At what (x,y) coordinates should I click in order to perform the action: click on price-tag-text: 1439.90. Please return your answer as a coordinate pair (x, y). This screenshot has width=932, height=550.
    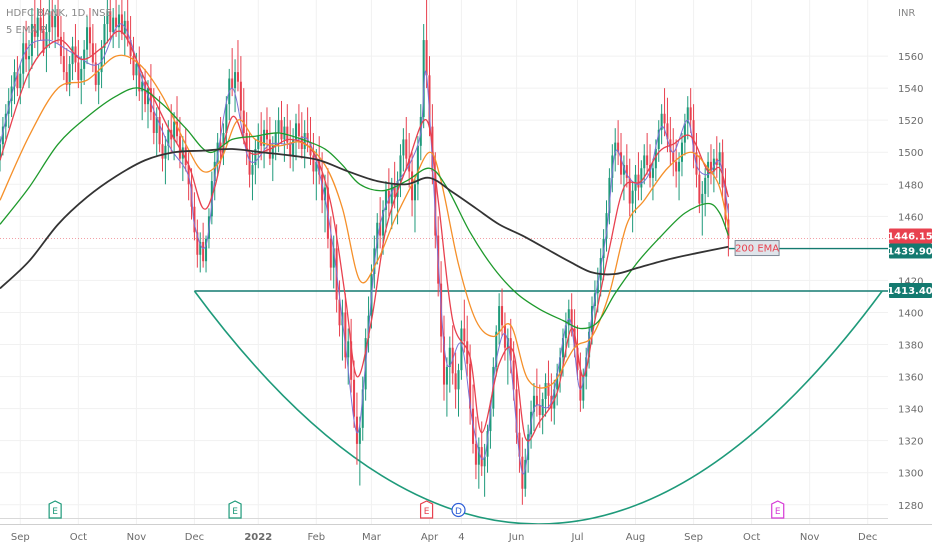
    Looking at the image, I should click on (909, 252).